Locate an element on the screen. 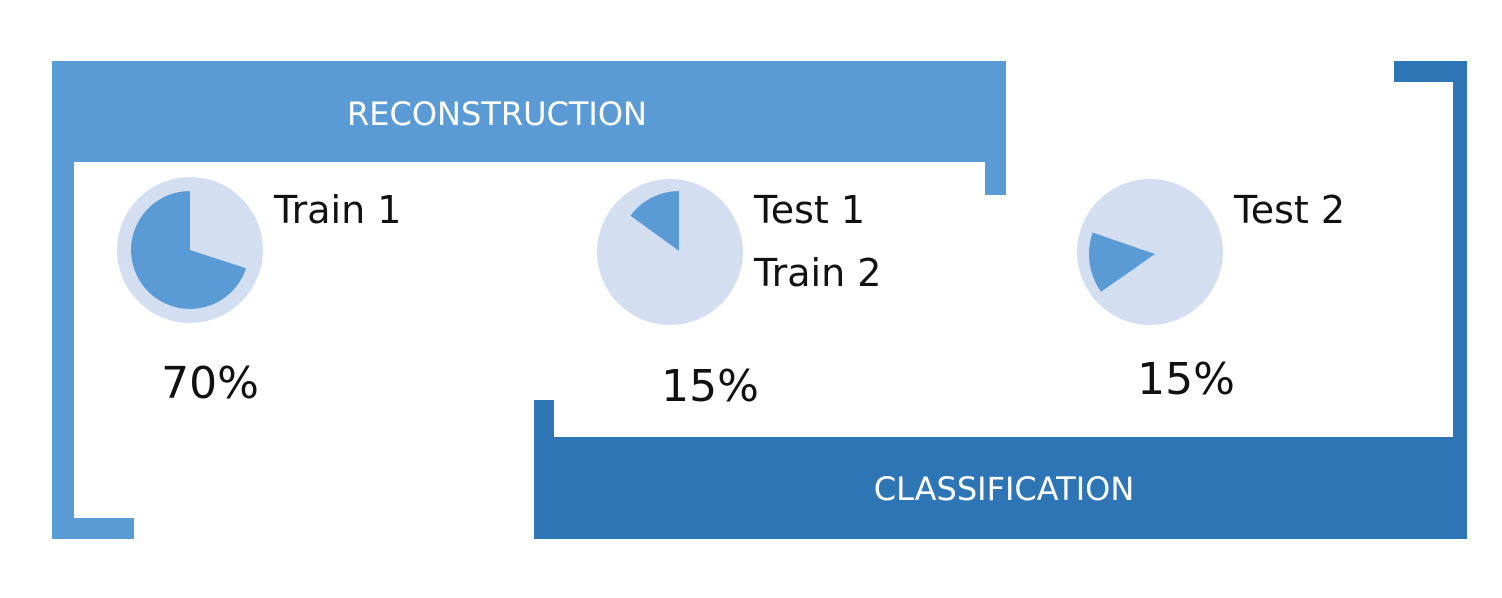 This screenshot has height=598, width=1502. pie-background is located at coordinates (1150, 252).